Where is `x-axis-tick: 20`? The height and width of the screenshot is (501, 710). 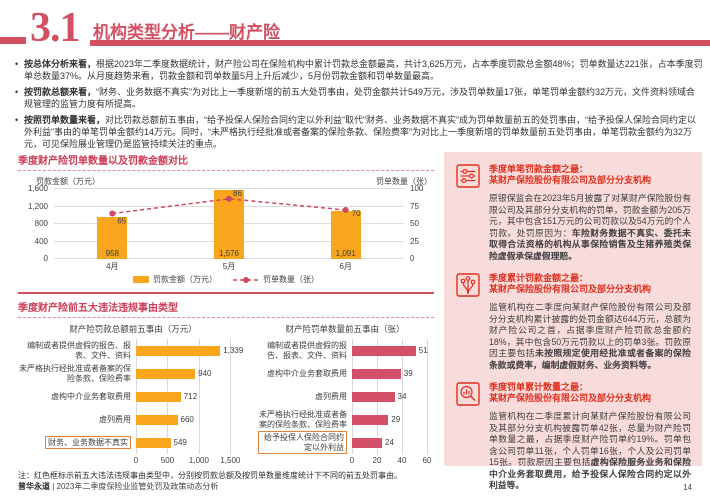
x-axis-tick: 20 is located at coordinates (377, 460).